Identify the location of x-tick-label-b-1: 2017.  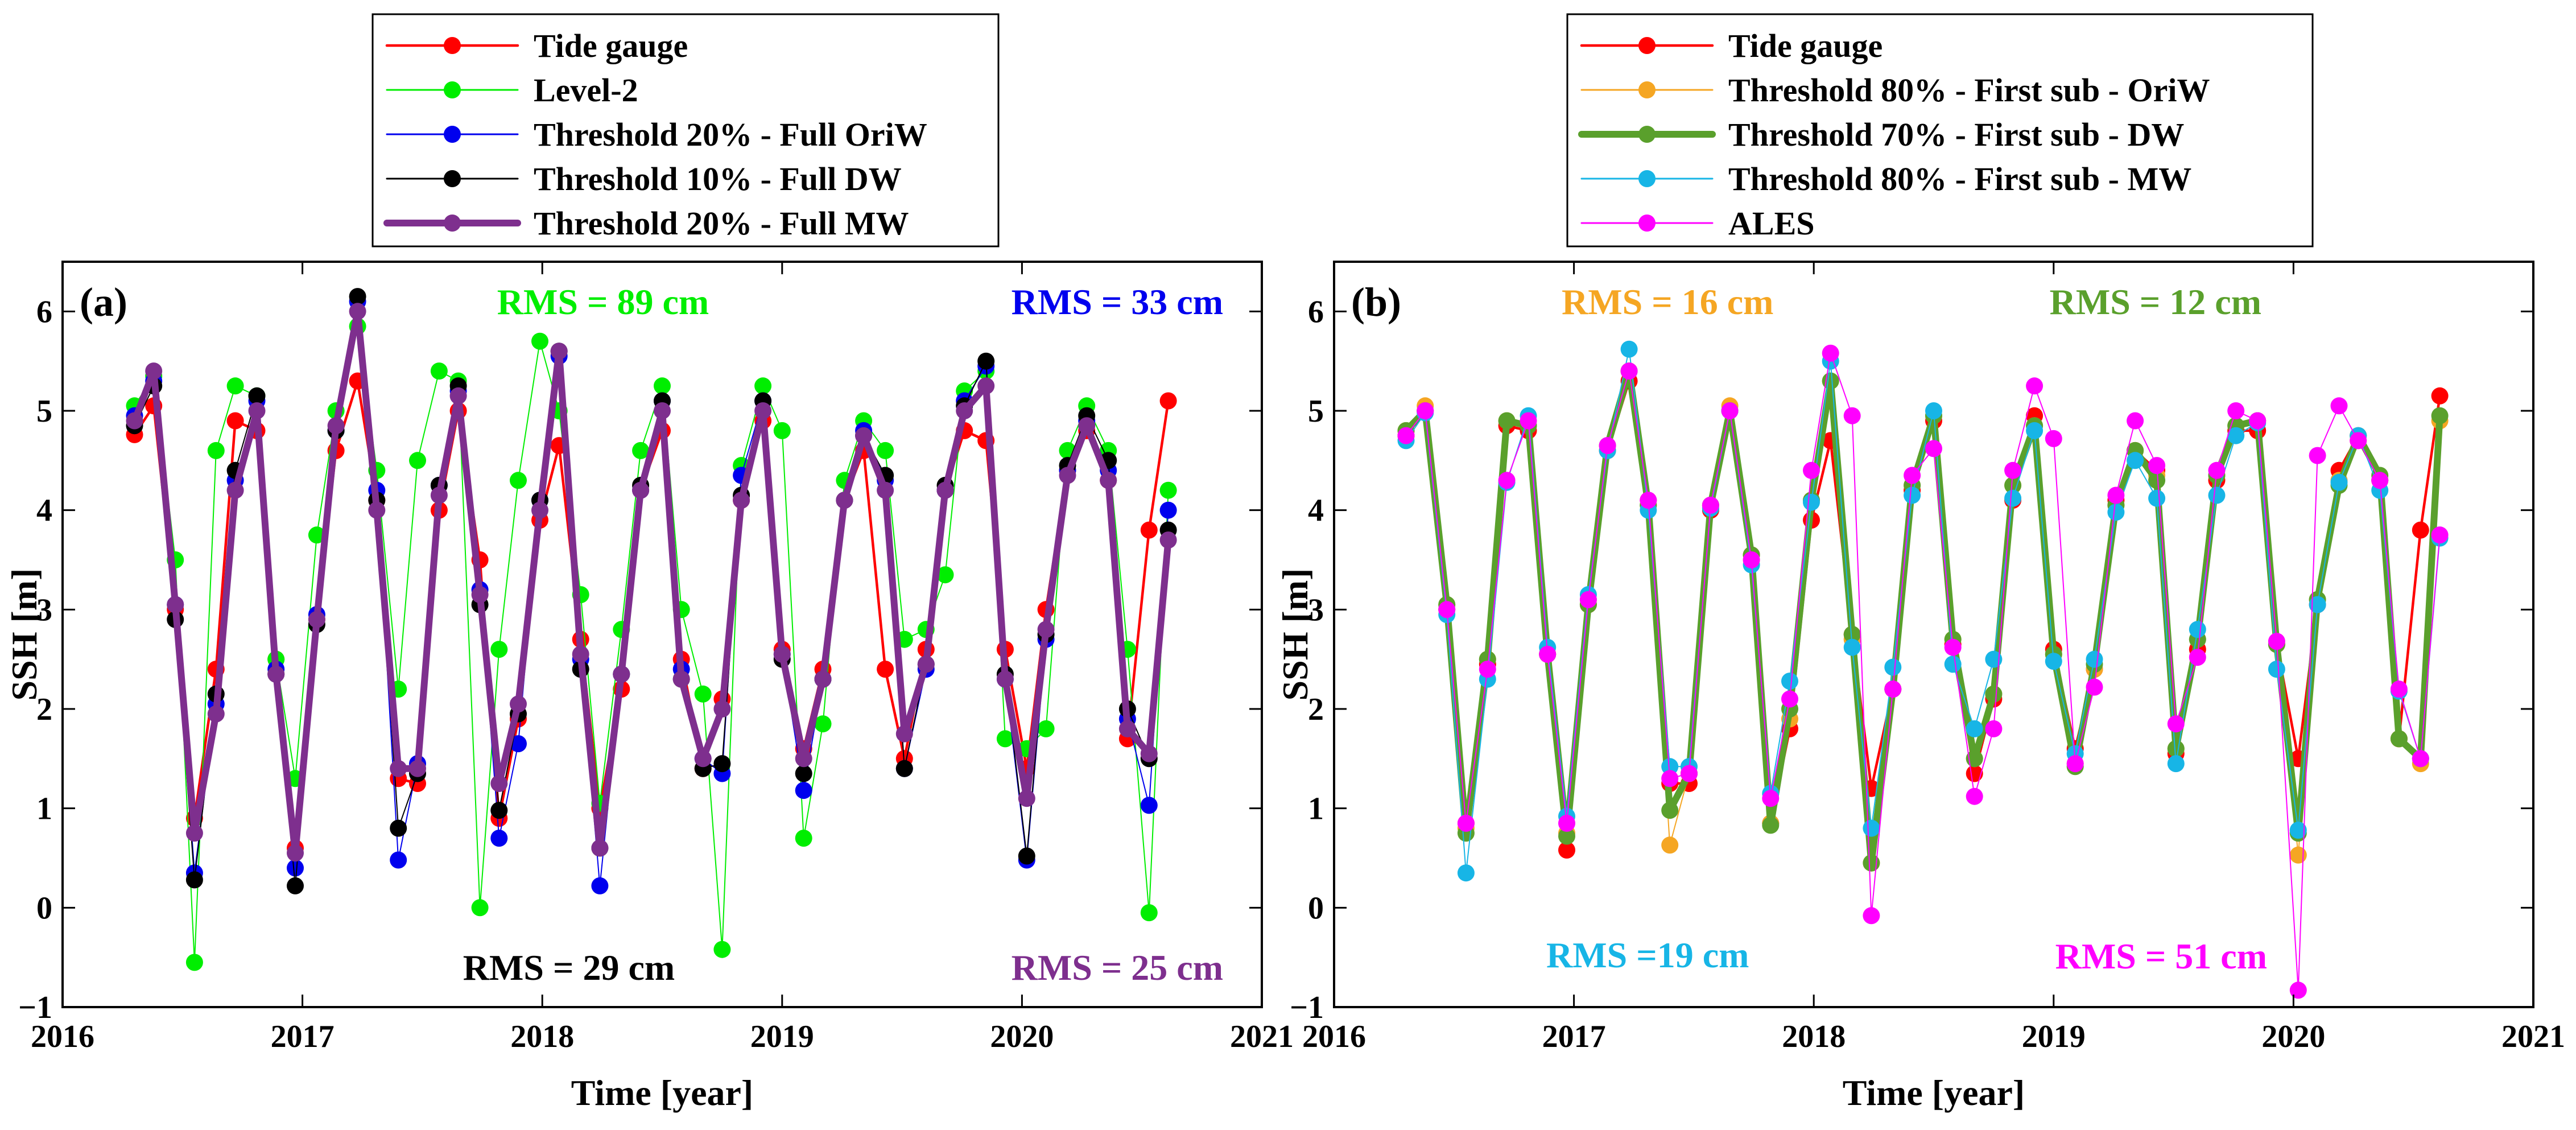
(1574, 1036).